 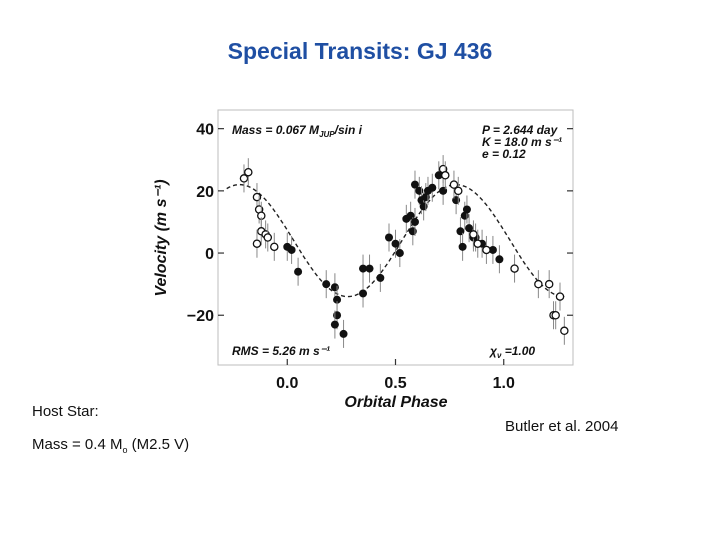 What do you see at coordinates (125, 450) in the screenshot?
I see `host-mass-sub: o` at bounding box center [125, 450].